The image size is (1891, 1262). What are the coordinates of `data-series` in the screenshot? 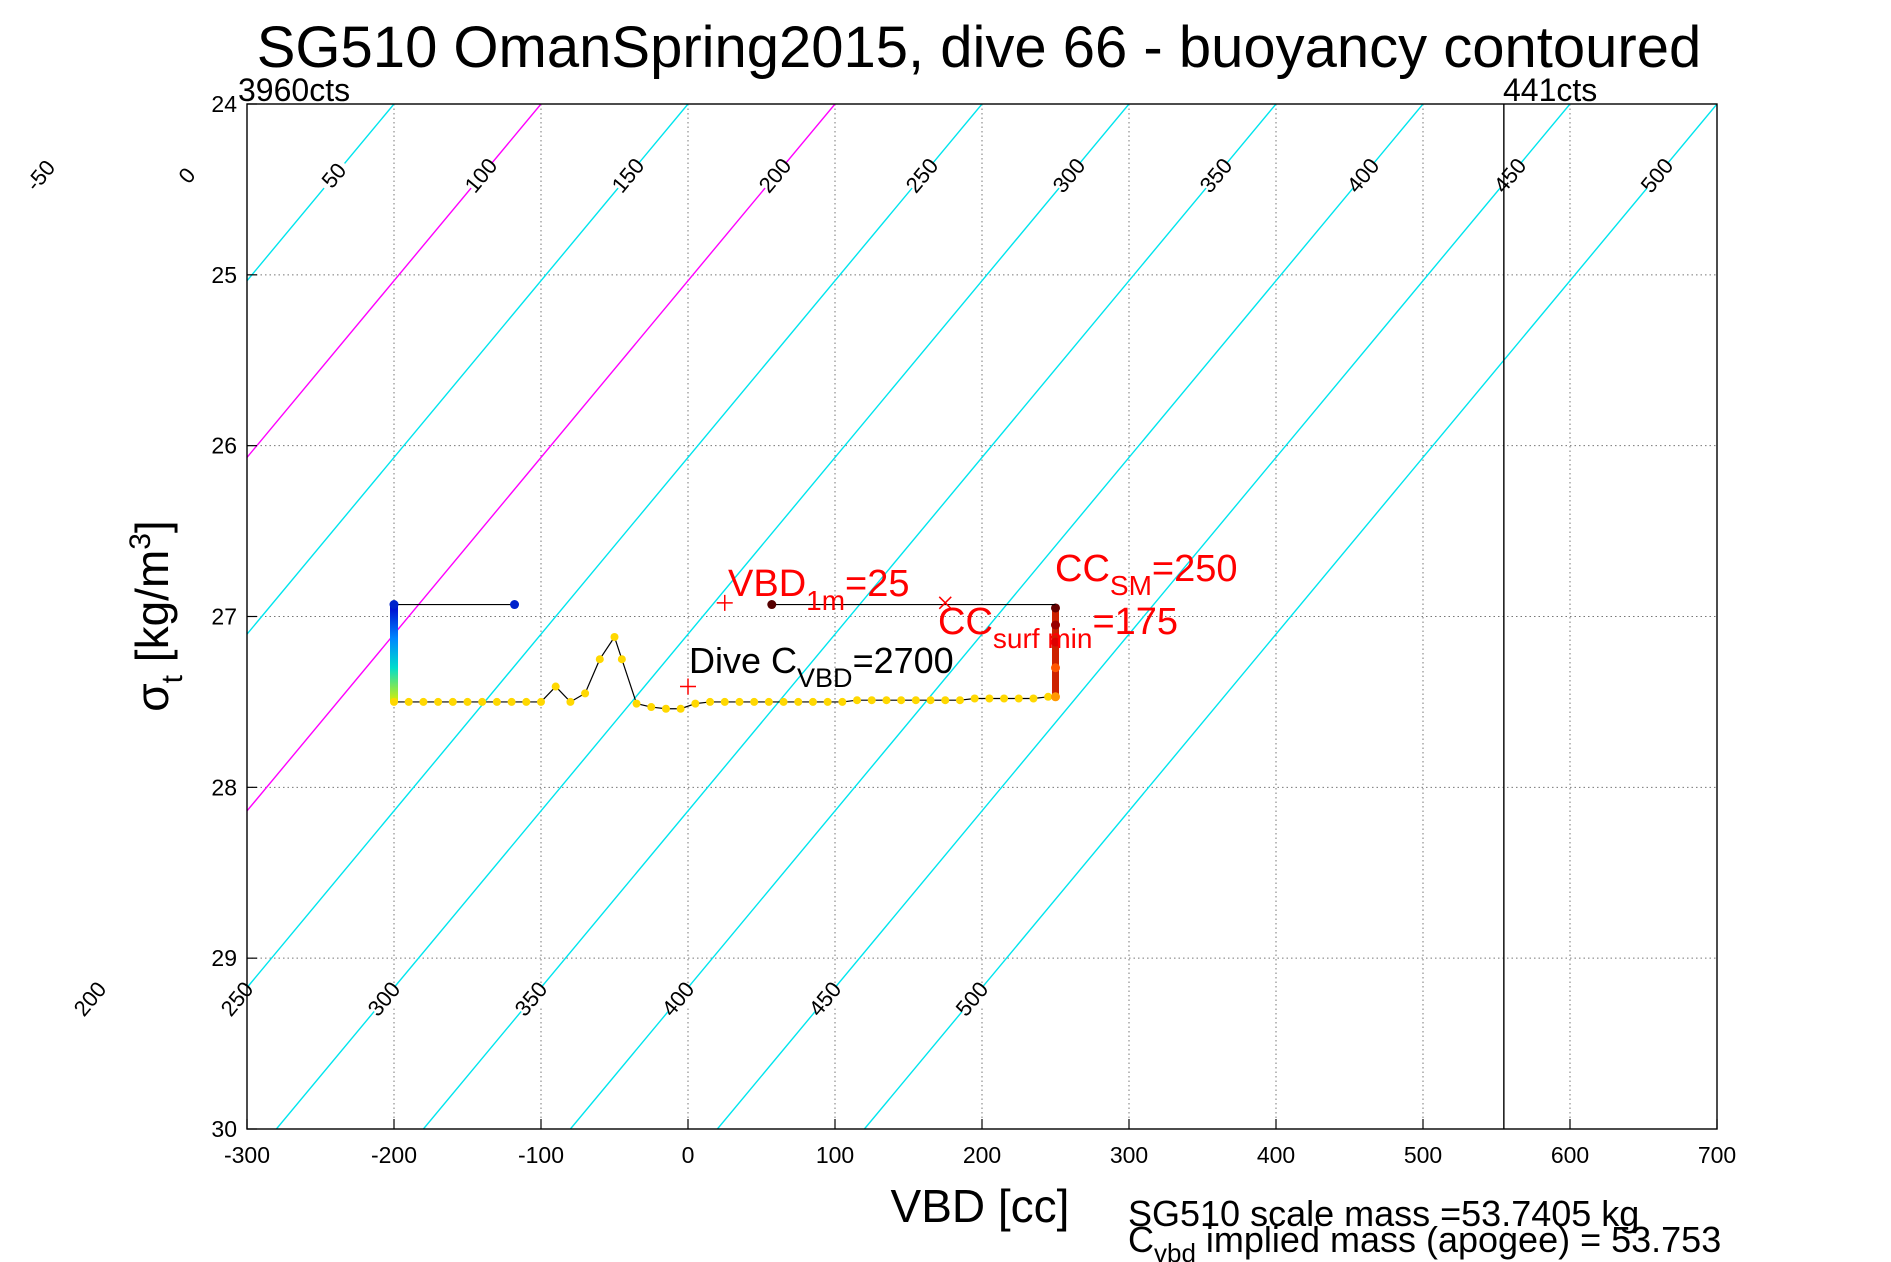 It's located at (724, 656).